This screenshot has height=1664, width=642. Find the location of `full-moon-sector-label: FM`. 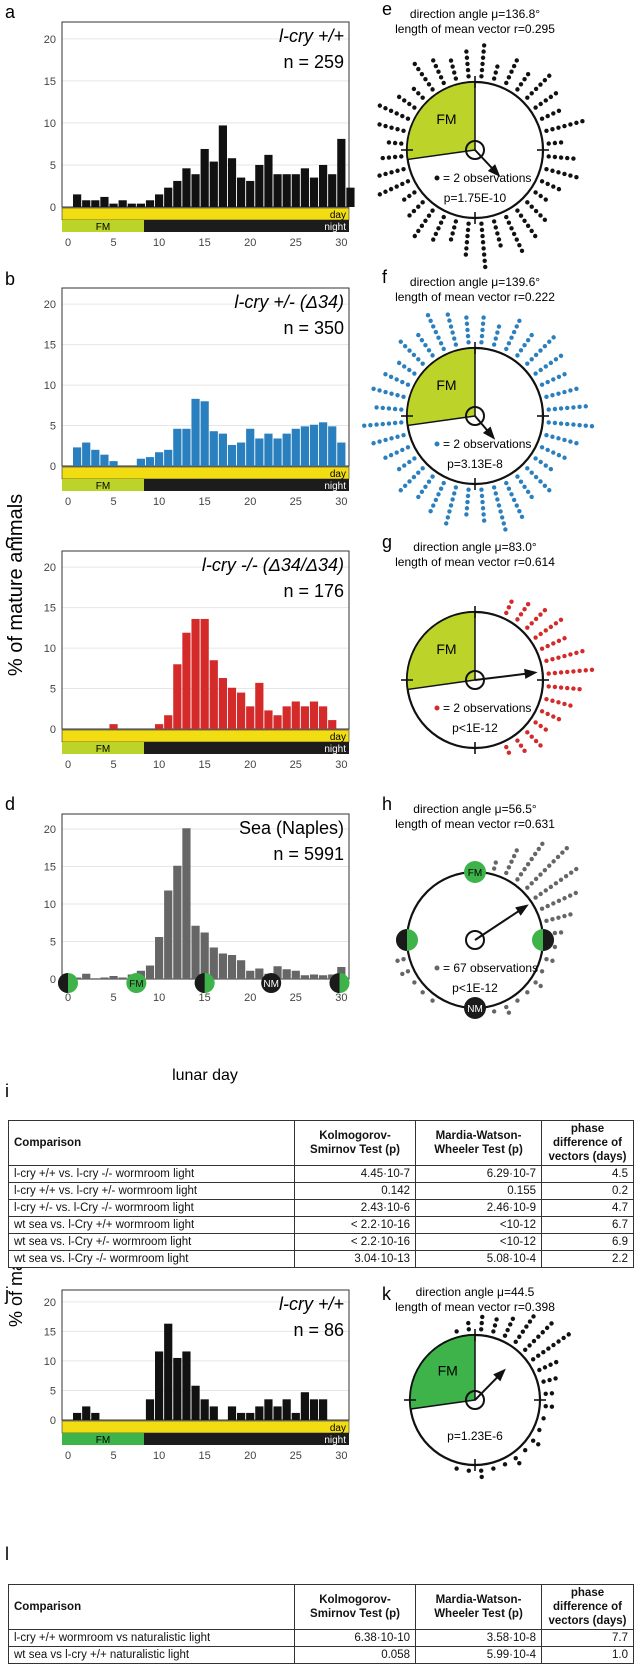

full-moon-sector-label: FM is located at coordinates (446, 385).